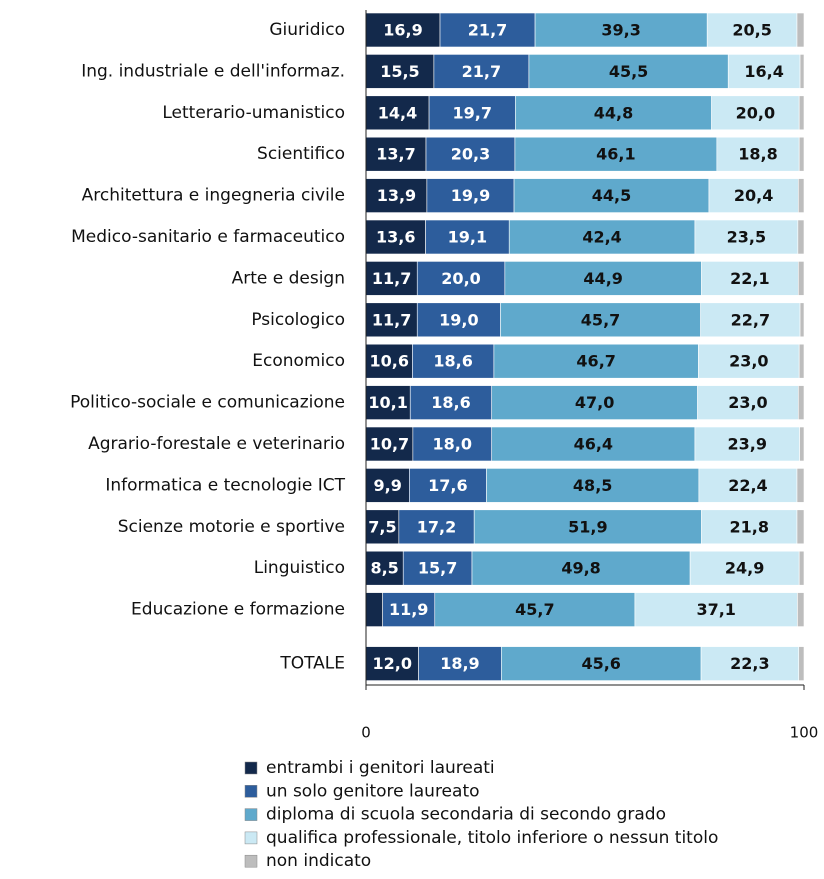 This screenshot has height=879, width=824. I want to click on value-label: 24,9, so click(744, 568).